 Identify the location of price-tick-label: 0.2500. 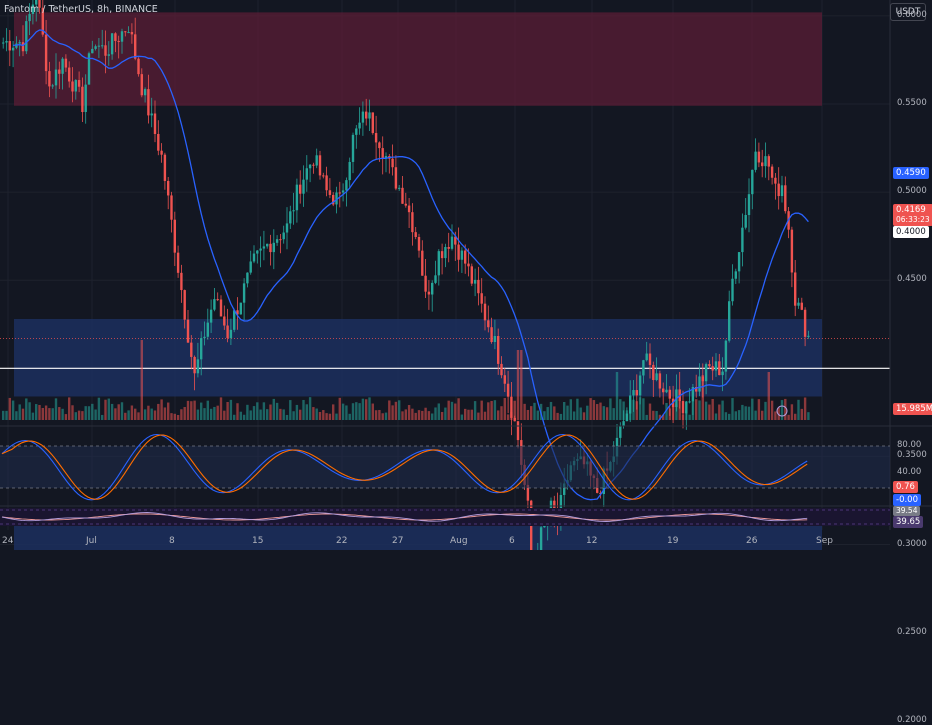
(912, 631).